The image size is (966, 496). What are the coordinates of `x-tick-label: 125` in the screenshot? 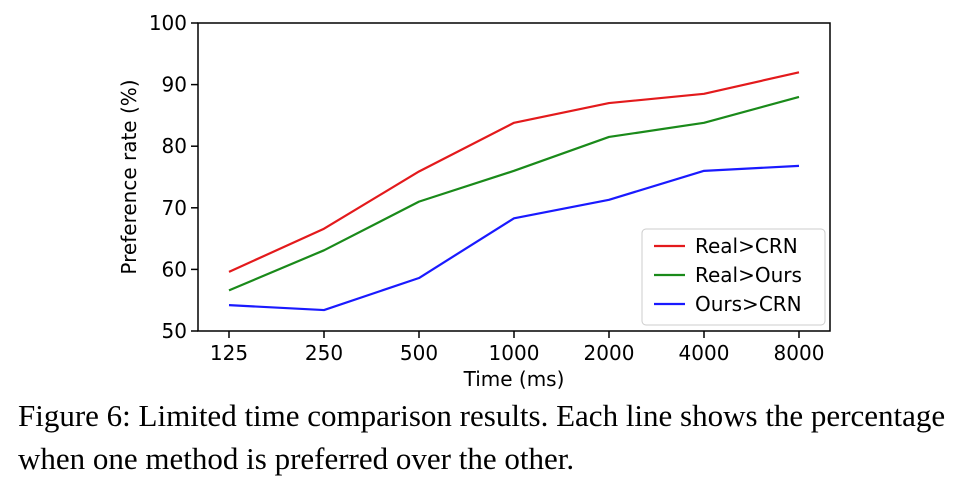 It's located at (229, 353).